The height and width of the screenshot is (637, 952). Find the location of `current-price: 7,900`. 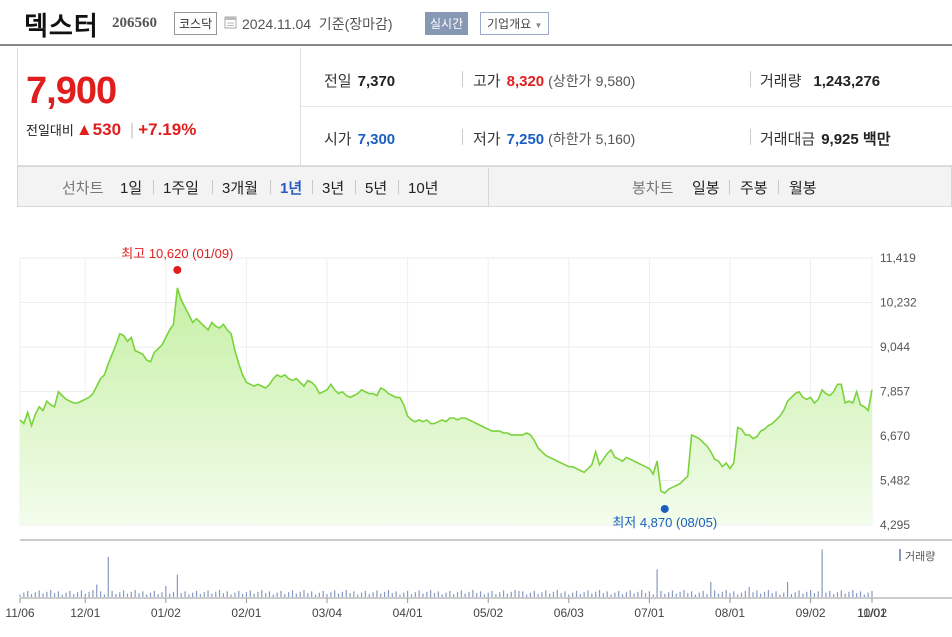

current-price: 7,900 is located at coordinates (71, 91).